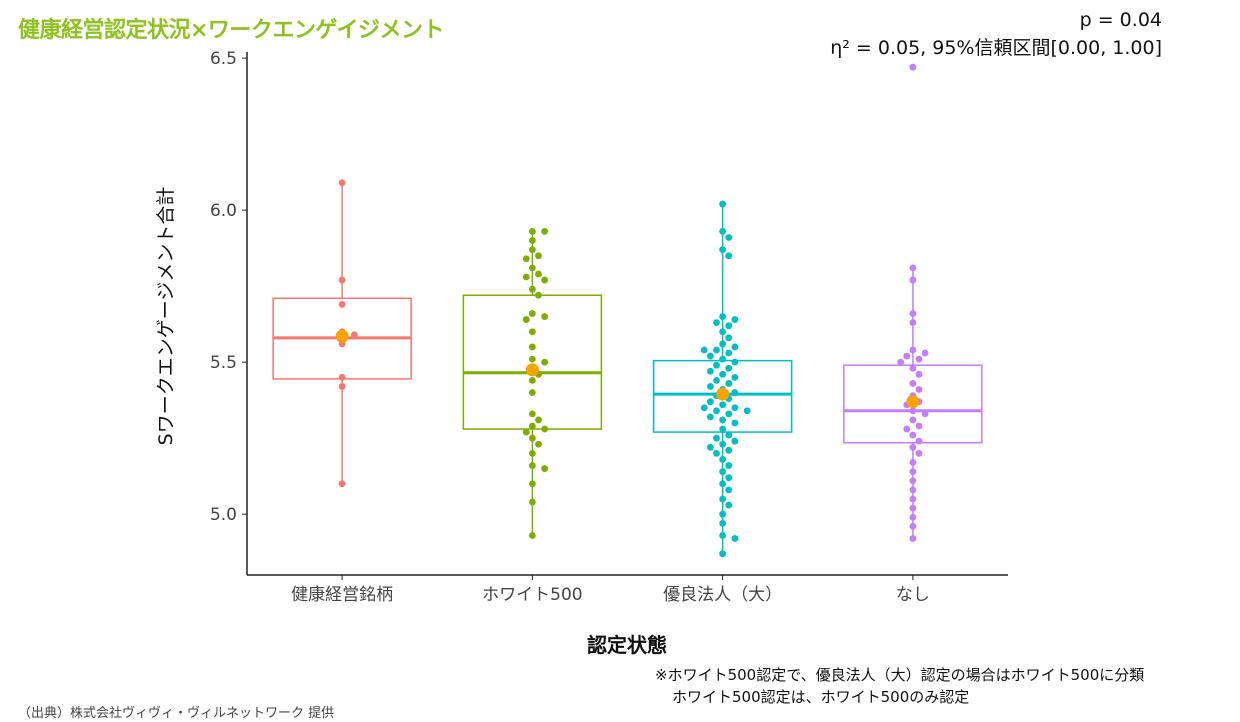 The image size is (1240, 722). I want to click on footnote-line-1: ※ホワイト500認定で、優良法人（大）認定の場合はホワイト500に分類, so click(900, 675).